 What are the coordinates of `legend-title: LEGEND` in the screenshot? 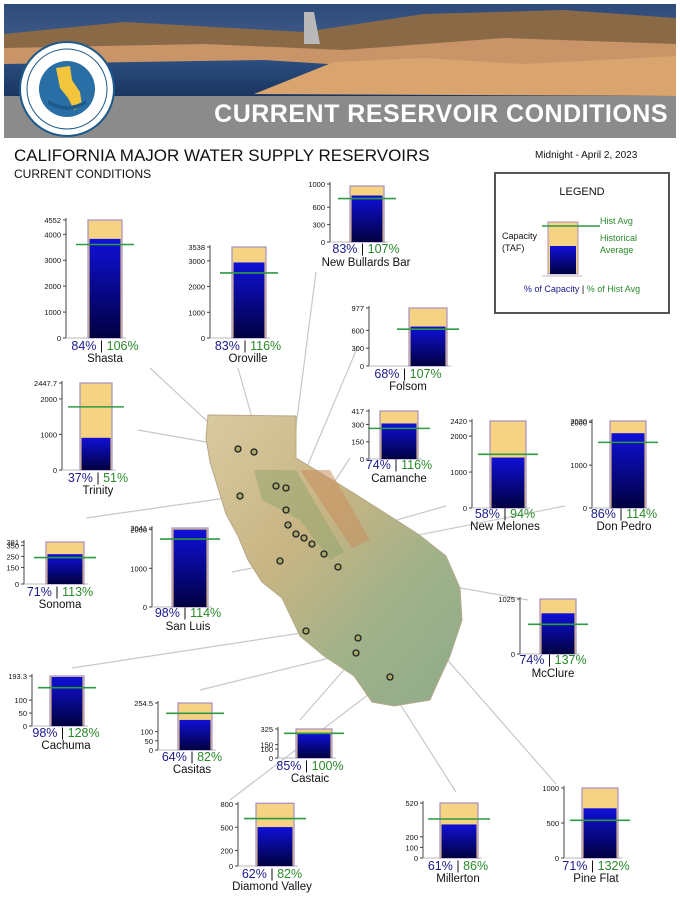 It's located at (582, 192).